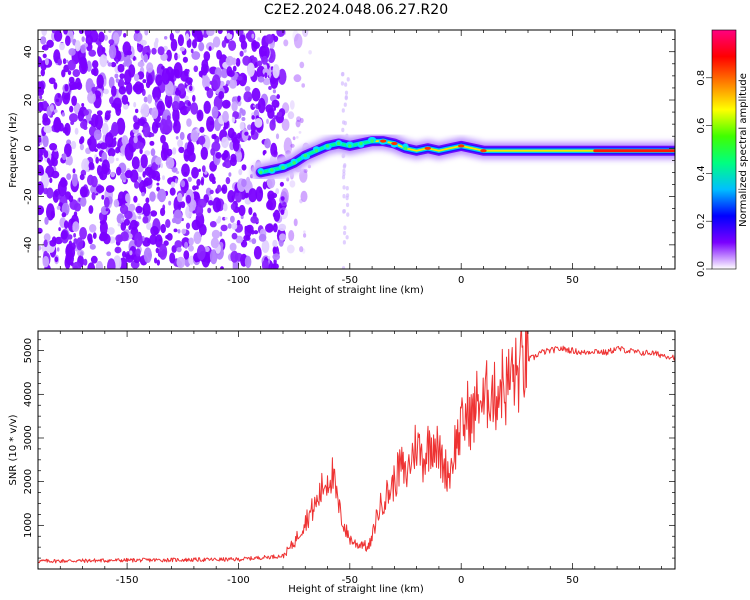  What do you see at coordinates (28, 100) in the screenshot?
I see `y-tick-label: 20` at bounding box center [28, 100].